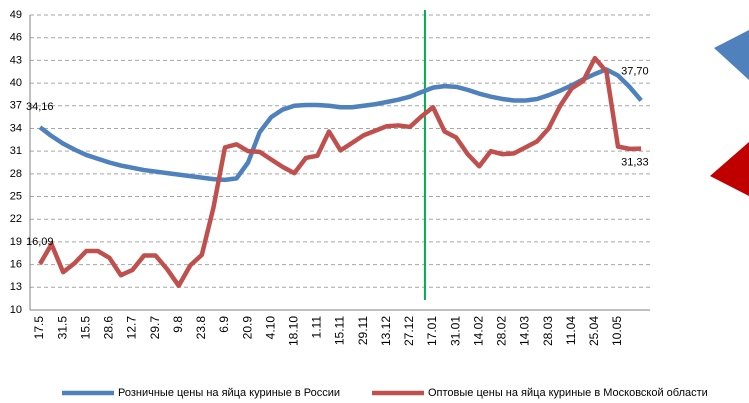  I want to click on x-tick-label: 20.9, so click(247, 328).